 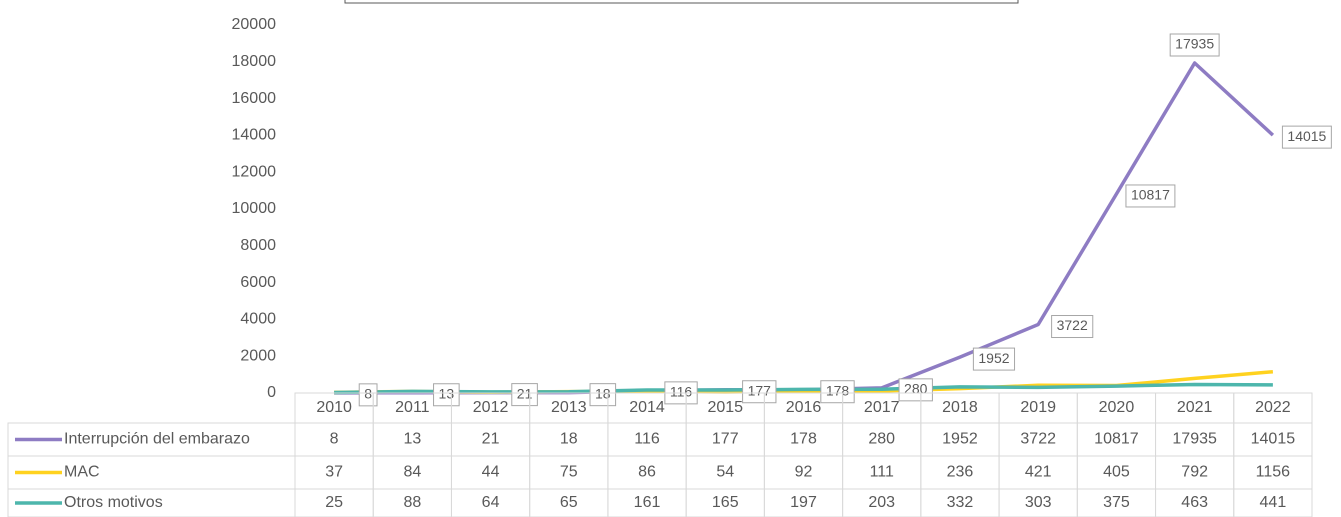 I want to click on y-tick-label: 10000, so click(x=254, y=208).